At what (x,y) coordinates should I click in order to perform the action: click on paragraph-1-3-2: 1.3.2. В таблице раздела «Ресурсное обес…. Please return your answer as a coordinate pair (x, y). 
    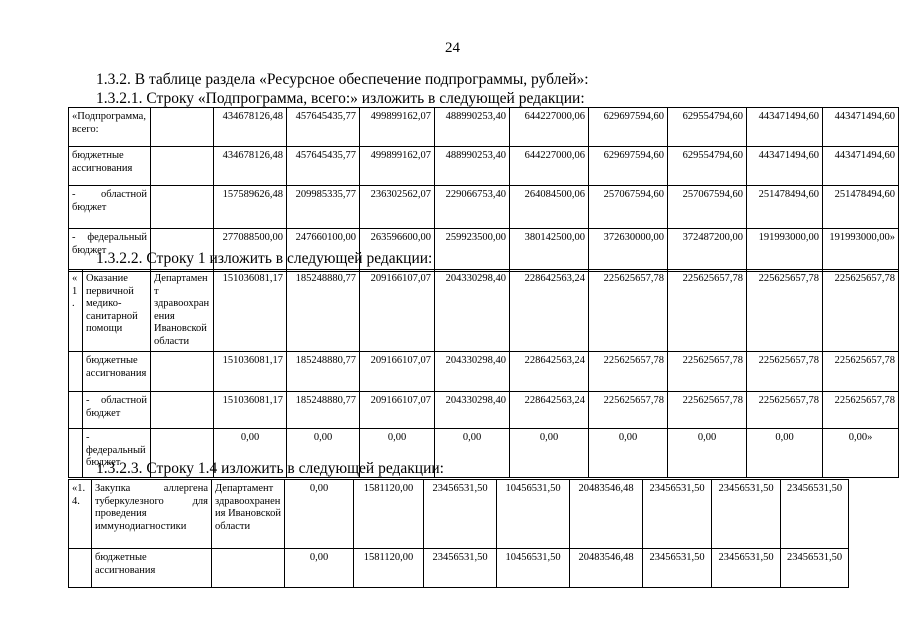
    Looking at the image, I should click on (342, 79).